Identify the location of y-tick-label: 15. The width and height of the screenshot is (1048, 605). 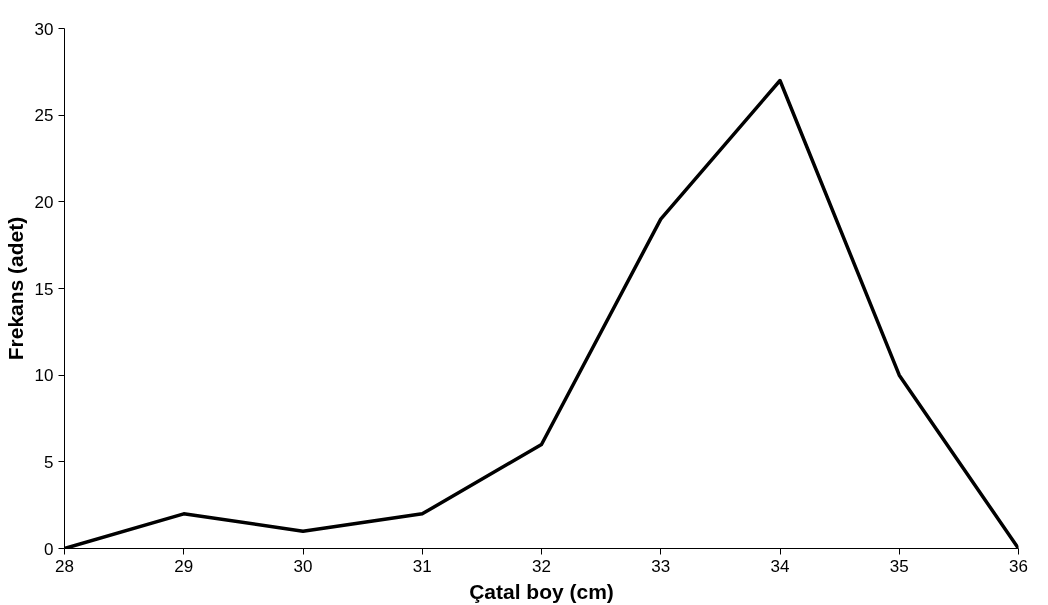
(44, 289).